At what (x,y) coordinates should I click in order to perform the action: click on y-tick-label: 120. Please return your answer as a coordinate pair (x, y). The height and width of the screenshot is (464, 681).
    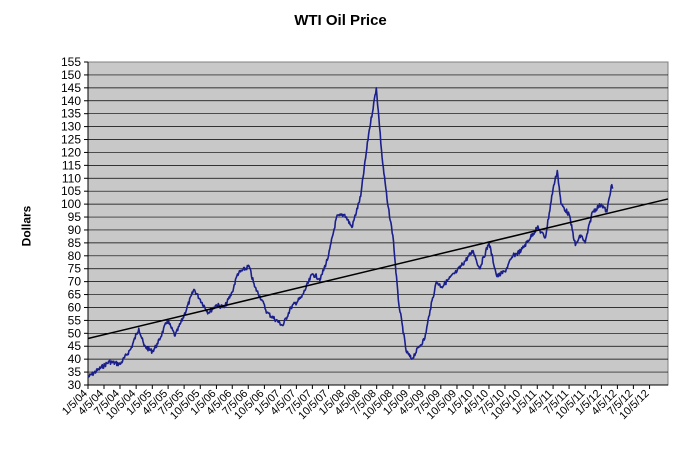
    Looking at the image, I should click on (71, 152).